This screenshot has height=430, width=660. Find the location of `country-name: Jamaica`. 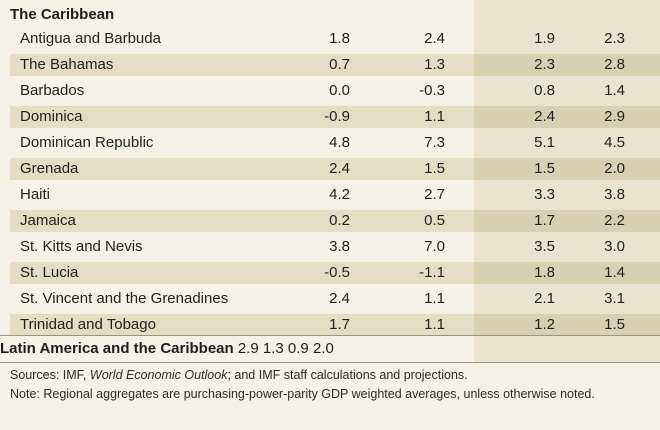

country-name: Jamaica is located at coordinates (48, 220).